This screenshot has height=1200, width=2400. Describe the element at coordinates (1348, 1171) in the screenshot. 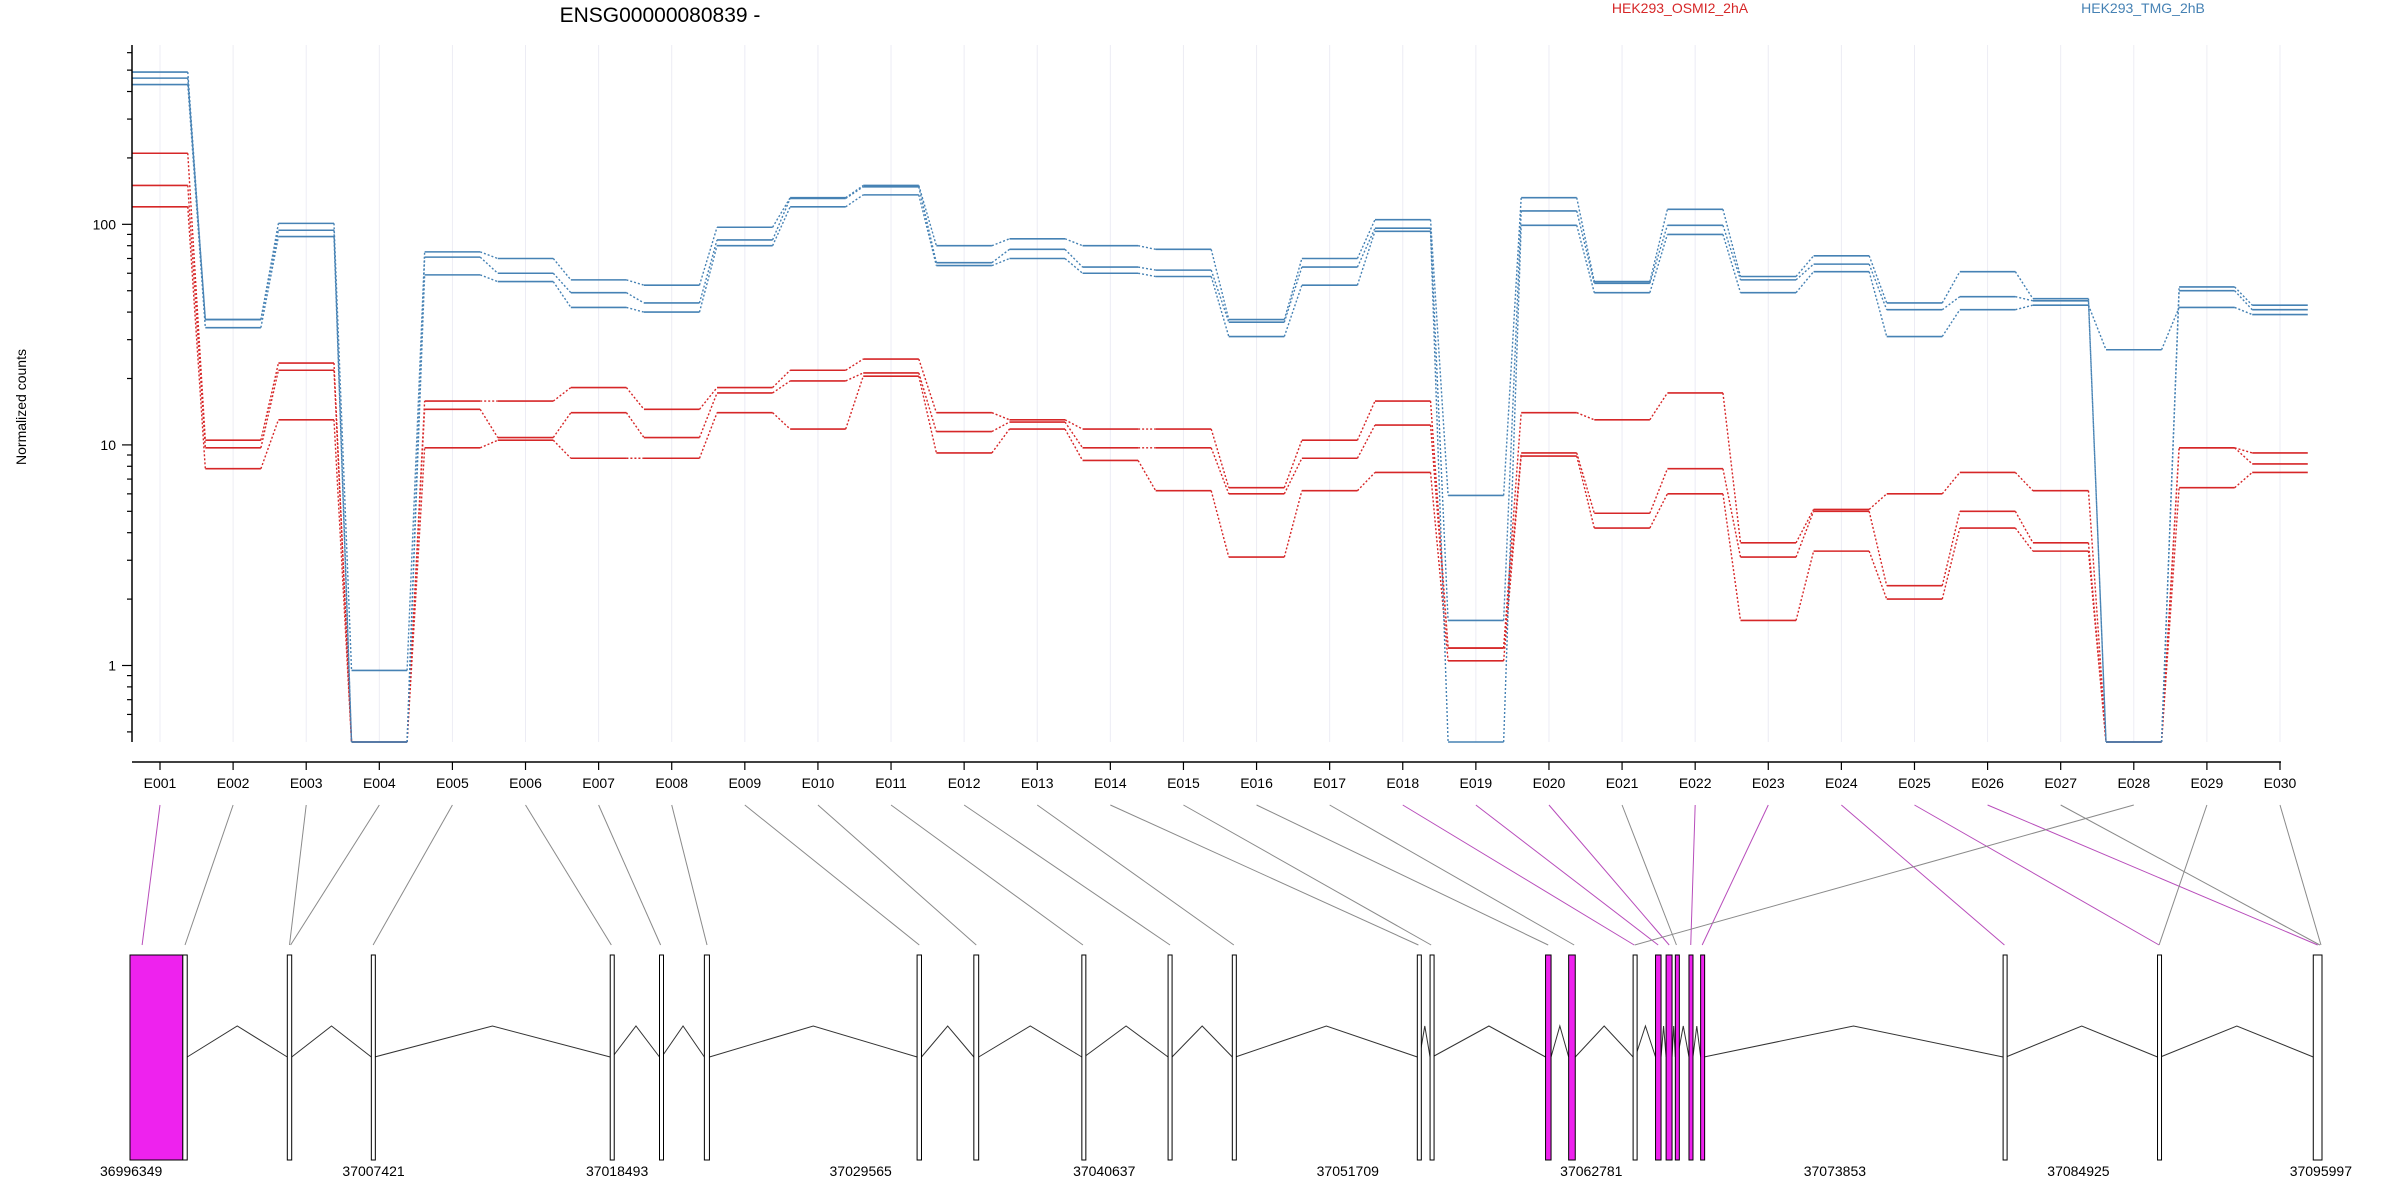

I see `genomic-coordinate-label: 37051709` at that location.